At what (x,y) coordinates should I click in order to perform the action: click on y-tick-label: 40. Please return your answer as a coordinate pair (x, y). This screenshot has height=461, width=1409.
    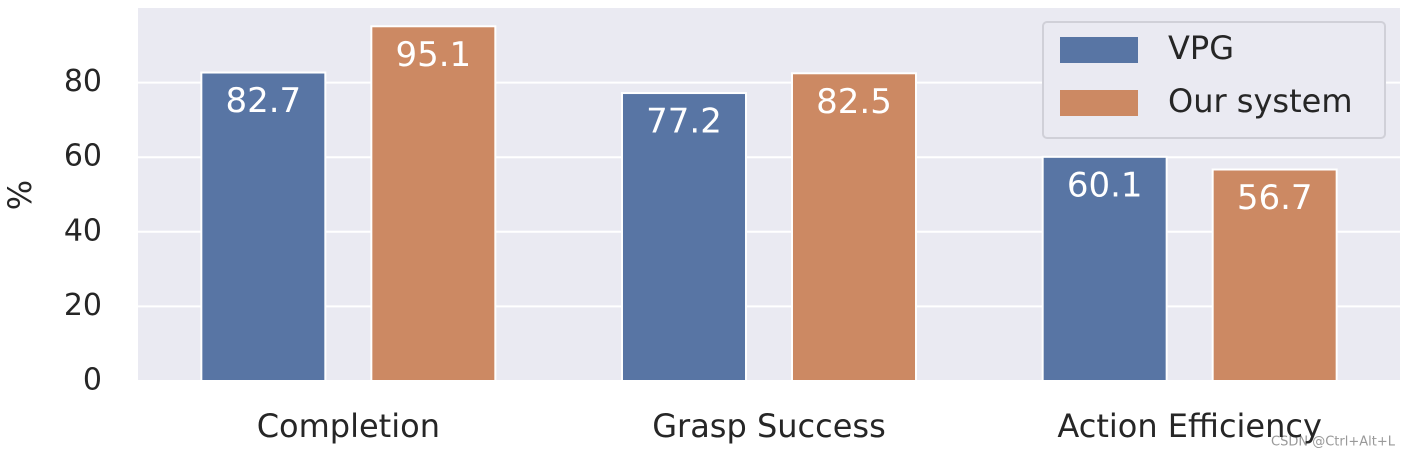
    Looking at the image, I should click on (83, 230).